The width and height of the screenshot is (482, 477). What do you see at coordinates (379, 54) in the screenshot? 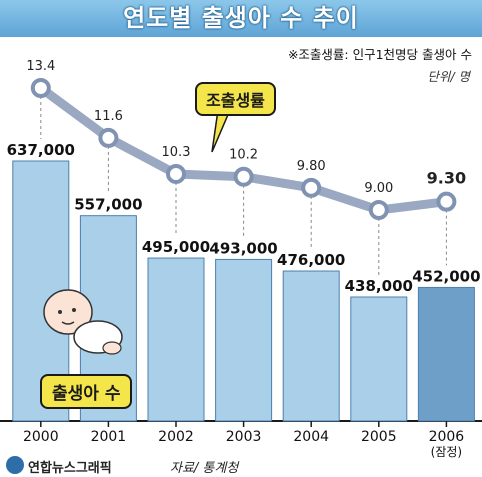
I see `rate-definition-note: ※조출생률: 인구1천명당 출생아 수` at bounding box center [379, 54].